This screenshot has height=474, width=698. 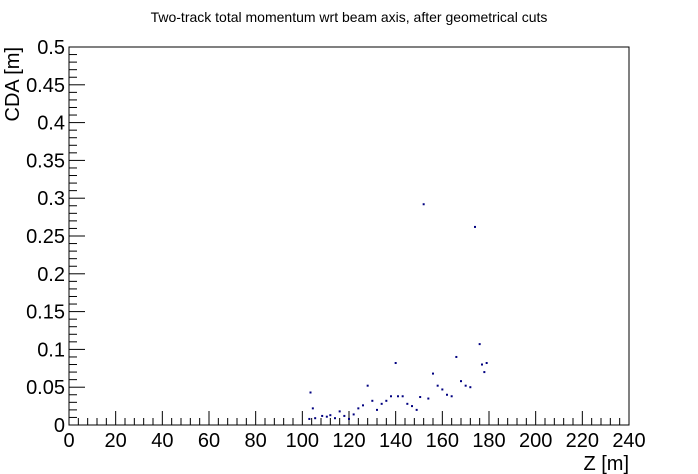 What do you see at coordinates (116, 441) in the screenshot?
I see `x-tick-label: 20` at bounding box center [116, 441].